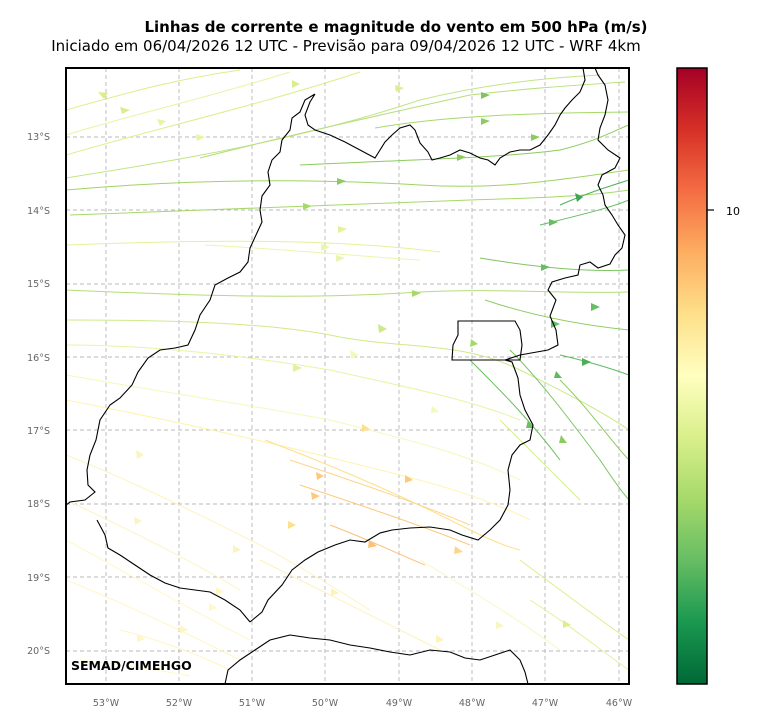 This screenshot has width=764, height=728. What do you see at coordinates (106, 703) in the screenshot?
I see `lon-tick-label: 53°W` at bounding box center [106, 703].